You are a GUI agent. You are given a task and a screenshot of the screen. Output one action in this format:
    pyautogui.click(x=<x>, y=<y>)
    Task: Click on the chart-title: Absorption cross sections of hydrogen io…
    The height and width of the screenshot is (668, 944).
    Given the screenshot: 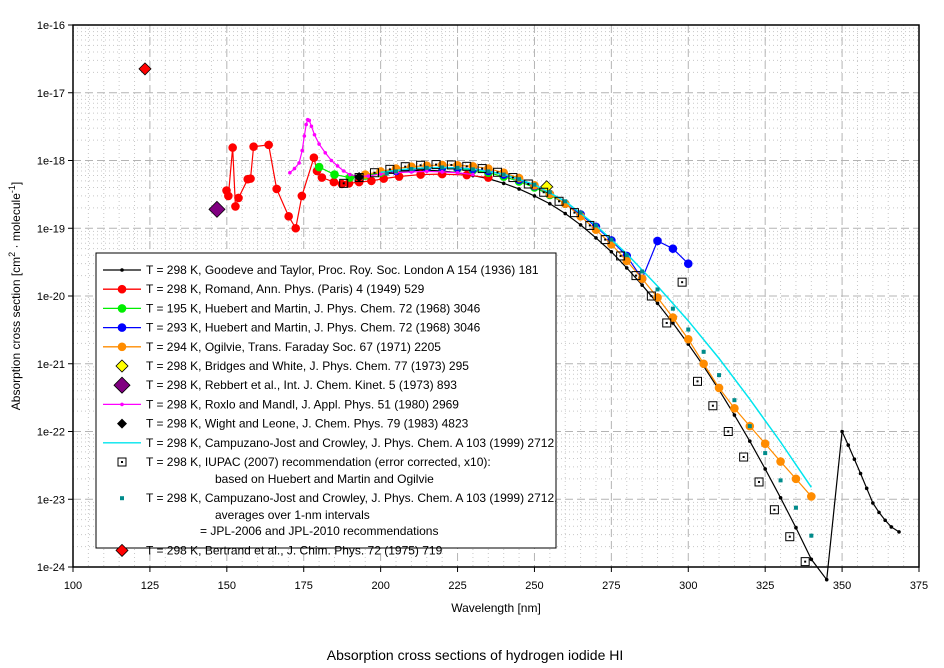 What is the action you would take?
    pyautogui.click(x=475, y=655)
    